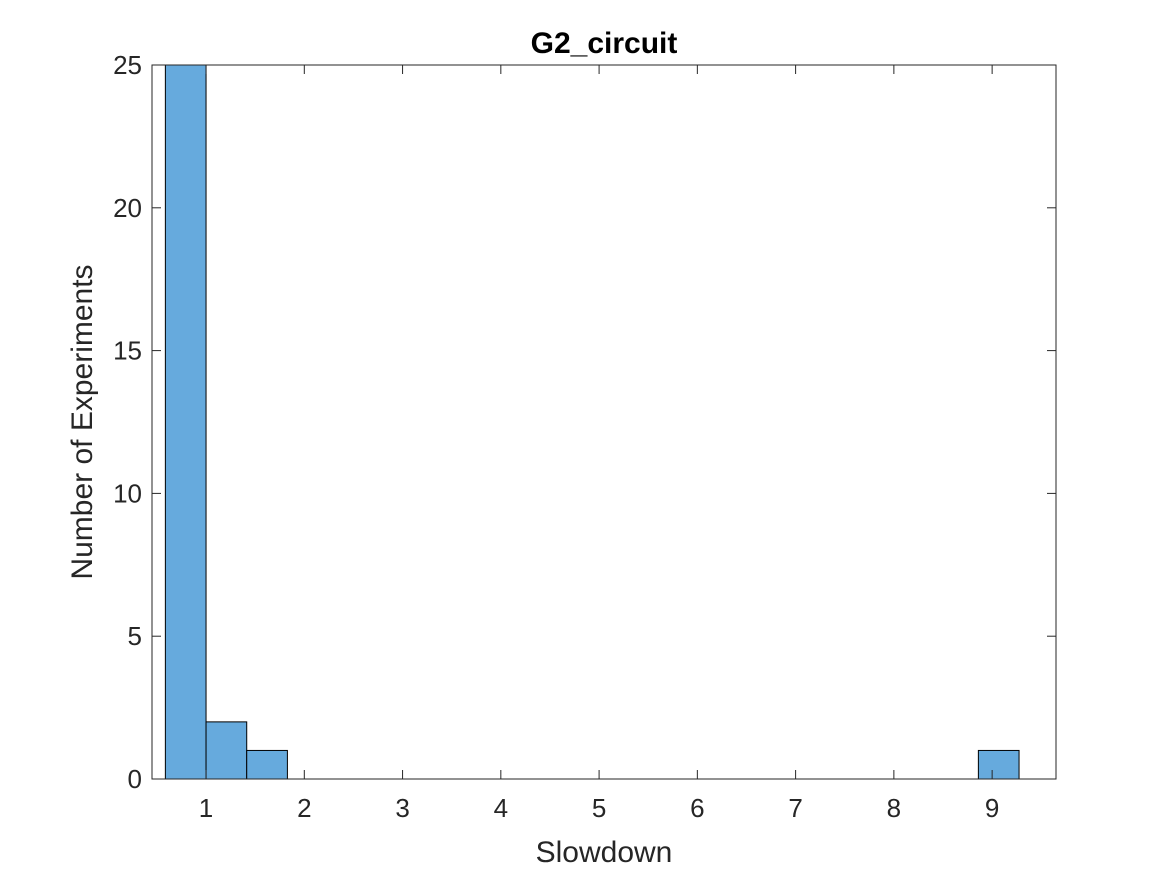 The image size is (1167, 875). Describe the element at coordinates (127, 493) in the screenshot. I see `y-tick-label: 10` at that location.